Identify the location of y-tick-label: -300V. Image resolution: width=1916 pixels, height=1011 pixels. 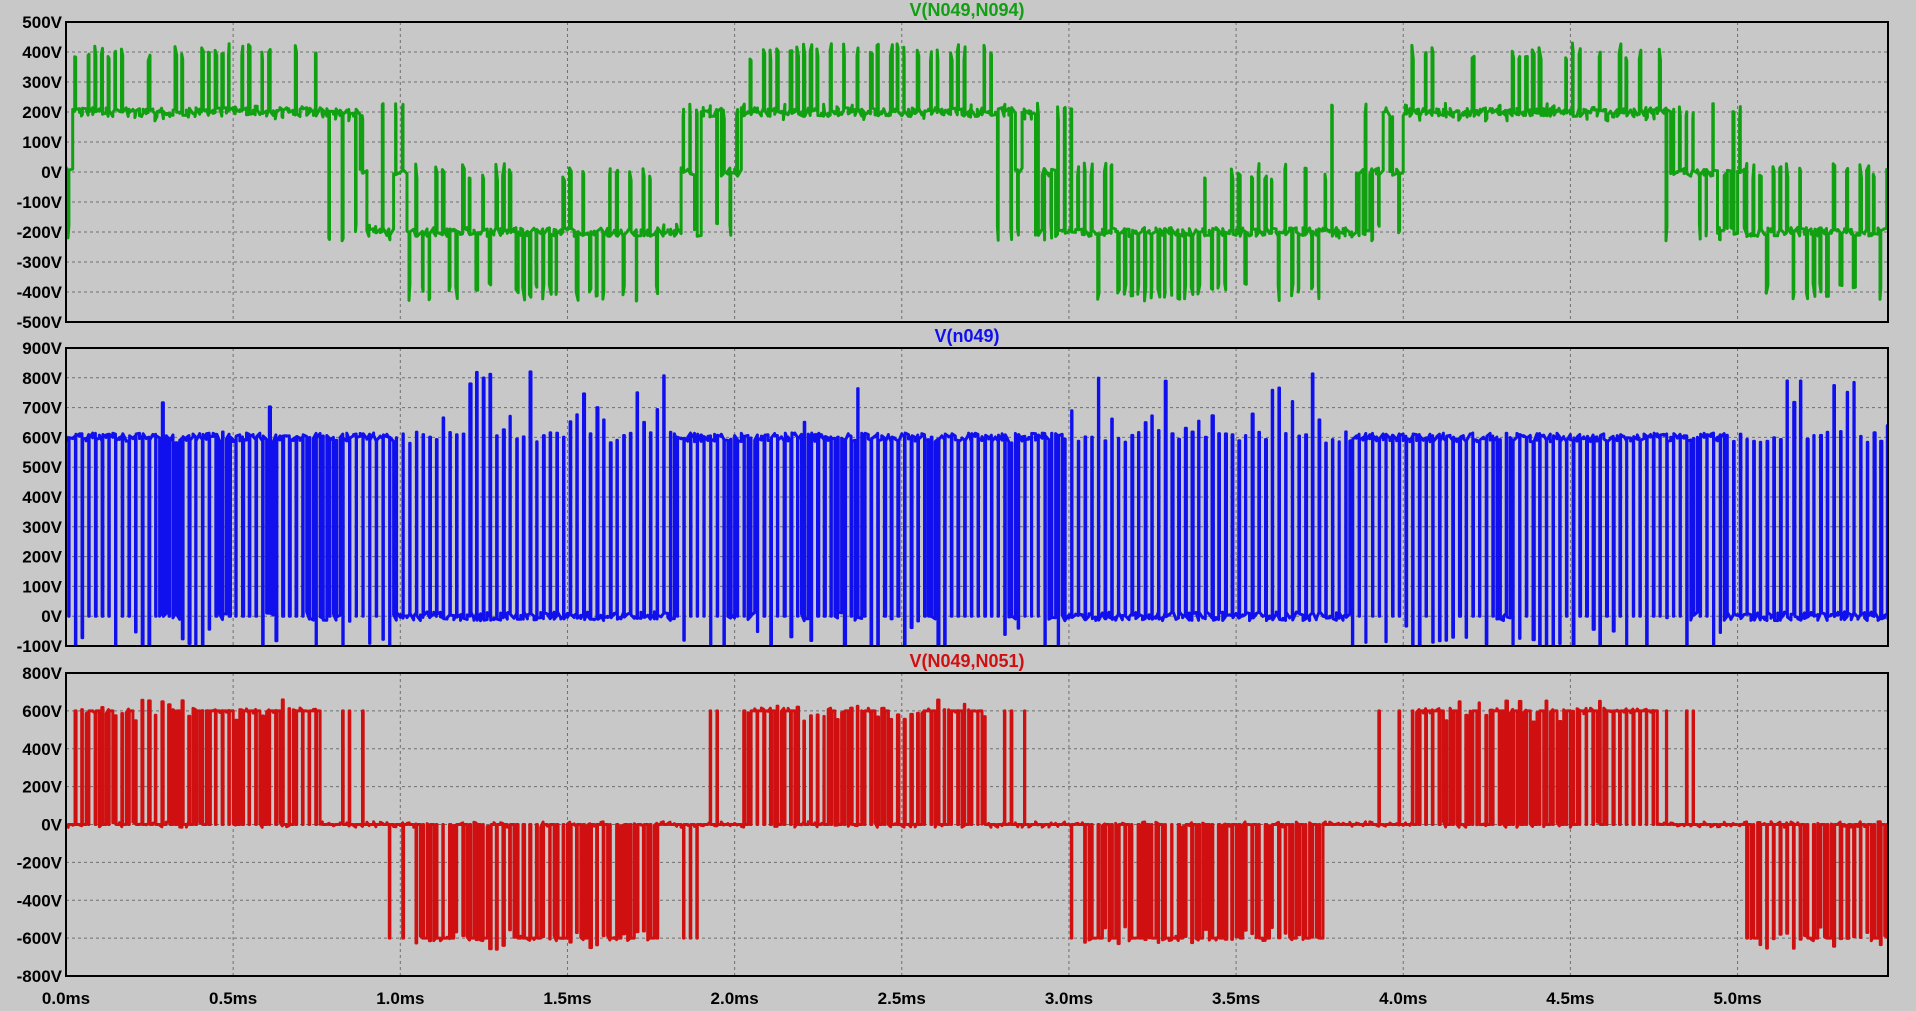
(40, 262).